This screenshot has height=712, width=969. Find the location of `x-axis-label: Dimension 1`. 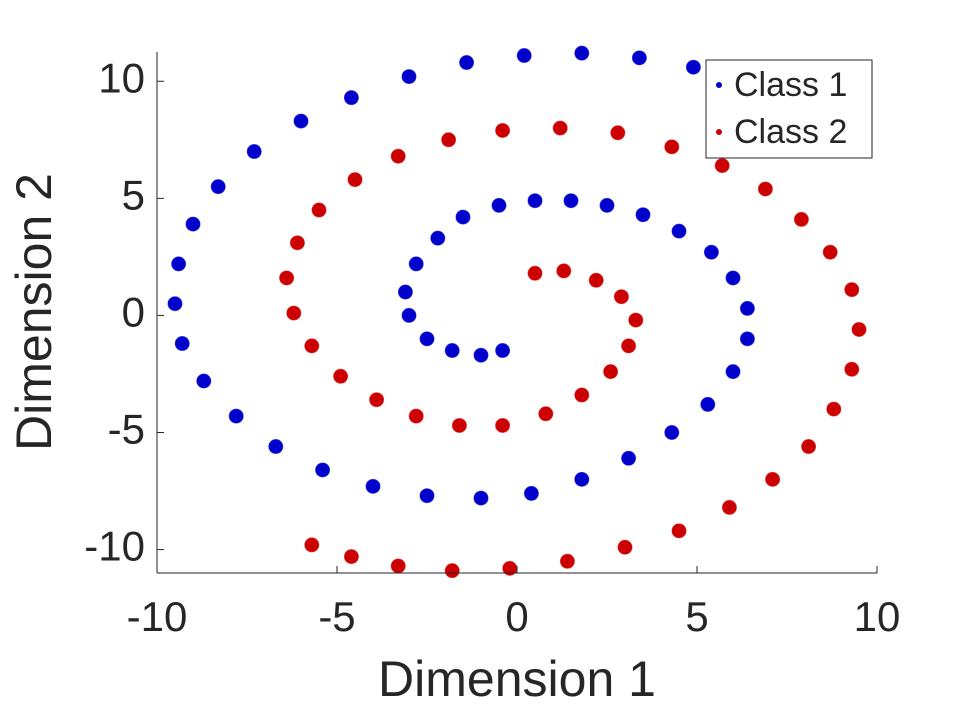

x-axis-label: Dimension 1 is located at coordinates (517, 679).